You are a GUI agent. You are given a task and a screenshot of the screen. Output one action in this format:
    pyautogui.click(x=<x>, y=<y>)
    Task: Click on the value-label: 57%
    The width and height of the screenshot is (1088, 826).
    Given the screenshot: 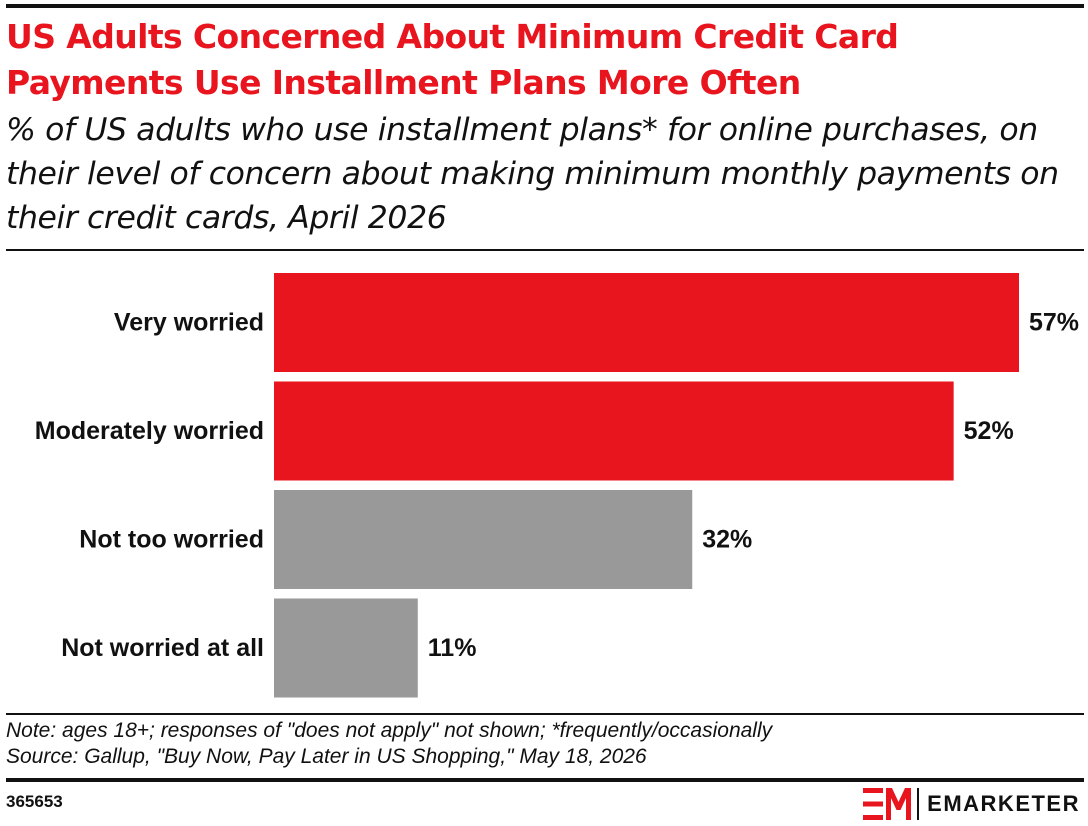 What is the action you would take?
    pyautogui.click(x=1054, y=323)
    